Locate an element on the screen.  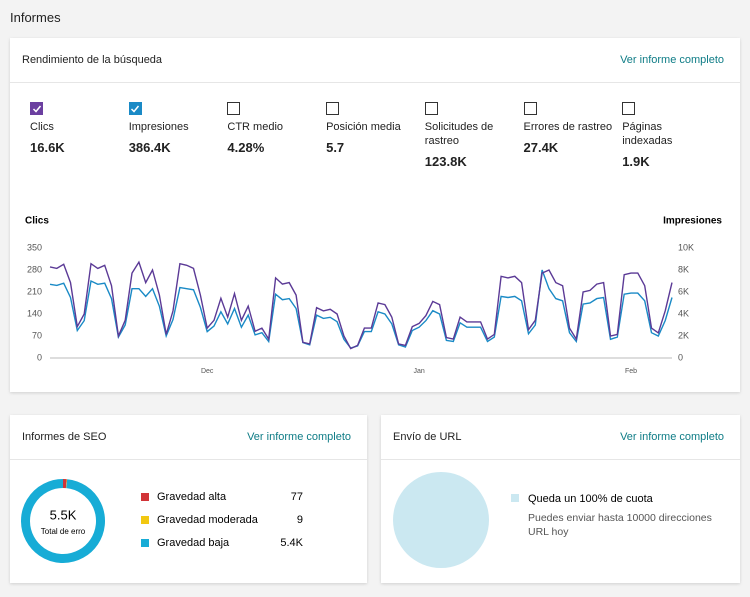
metric-label-line: Impresiones is located at coordinates (158, 127).